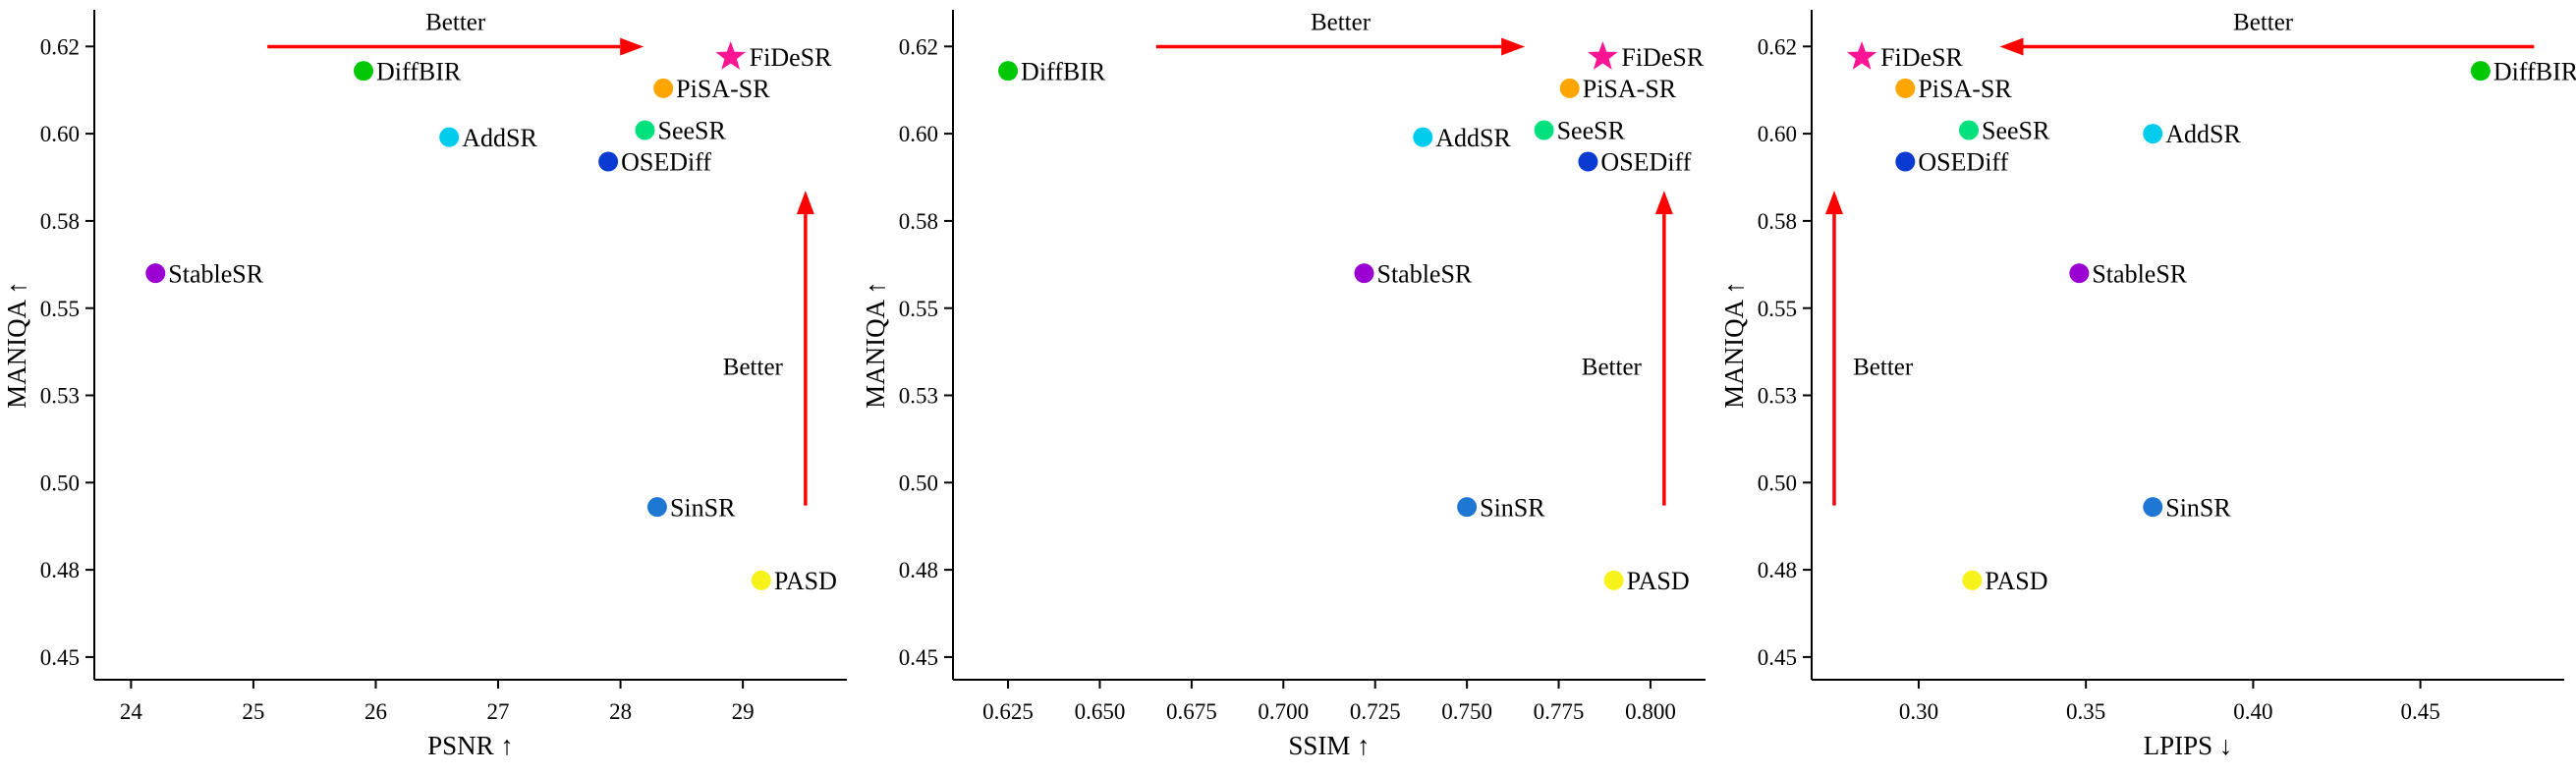 This screenshot has height=775, width=2576. What do you see at coordinates (2188, 745) in the screenshot?
I see `x-axis-label: LPIPS ↓` at bounding box center [2188, 745].